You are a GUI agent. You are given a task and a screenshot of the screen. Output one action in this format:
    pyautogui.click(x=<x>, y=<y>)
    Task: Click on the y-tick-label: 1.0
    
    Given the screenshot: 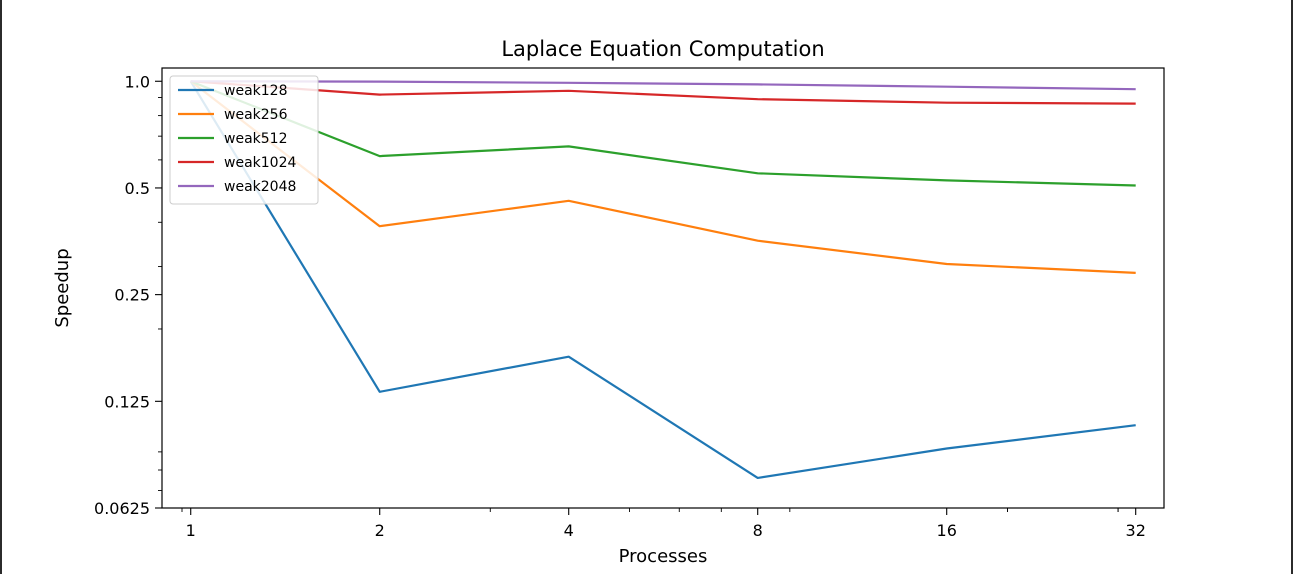 What is the action you would take?
    pyautogui.click(x=137, y=81)
    